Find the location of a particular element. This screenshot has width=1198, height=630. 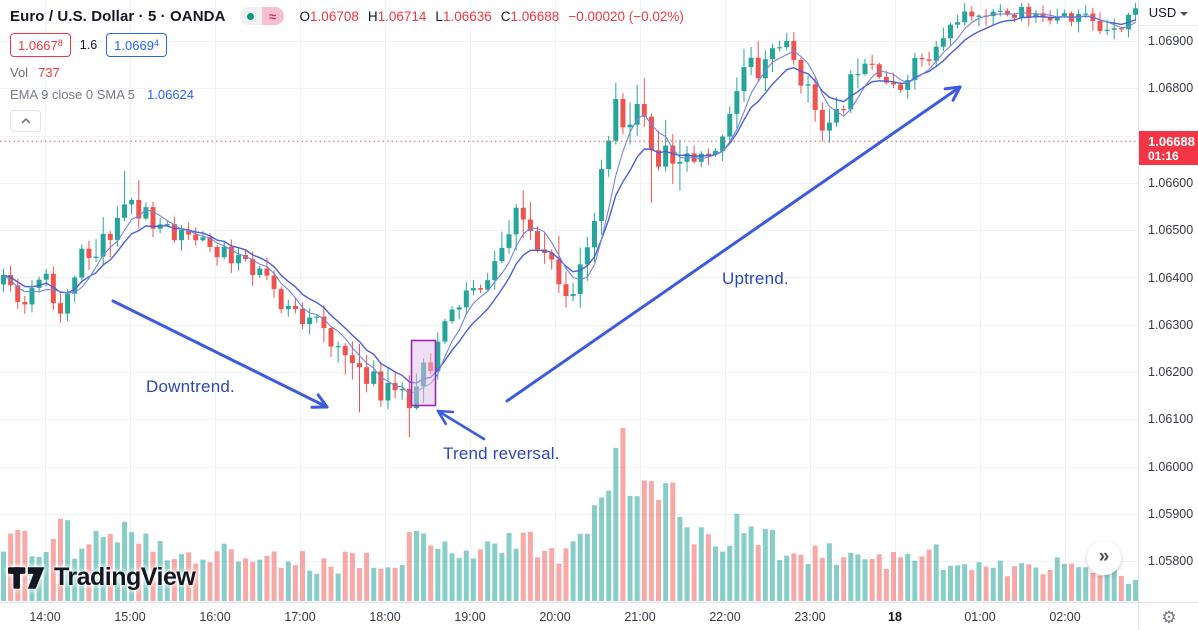

price-axis-label: 1.06200 is located at coordinates (1171, 372).